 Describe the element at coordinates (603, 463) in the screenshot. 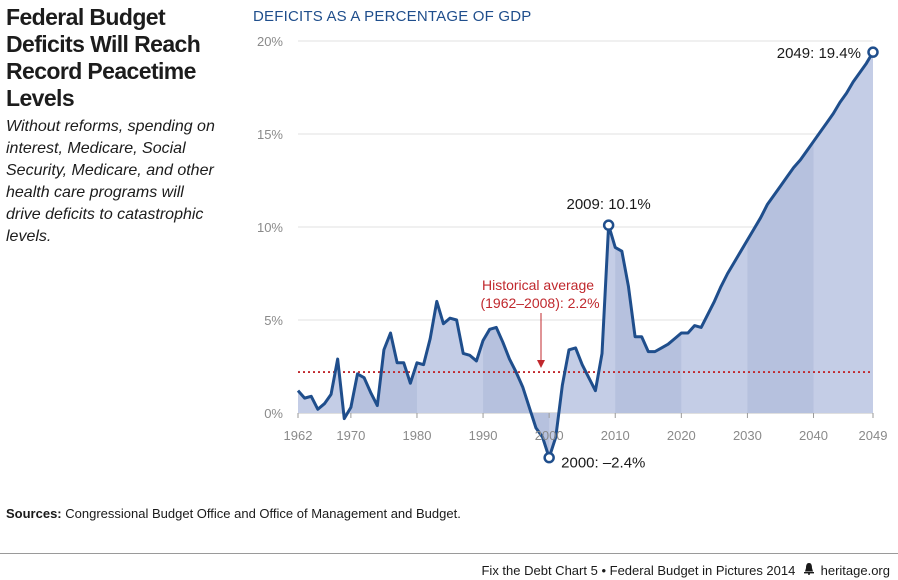

I see `annotation-label-2000: 2000: –2.4%` at that location.